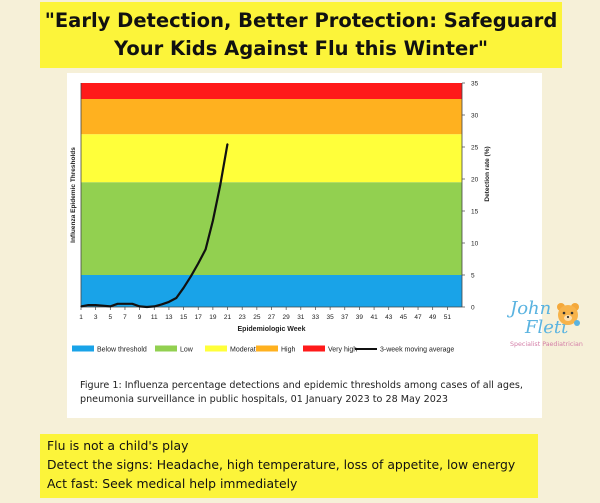 This screenshot has height=503, width=600. I want to click on x-tick-label: 37, so click(345, 317).